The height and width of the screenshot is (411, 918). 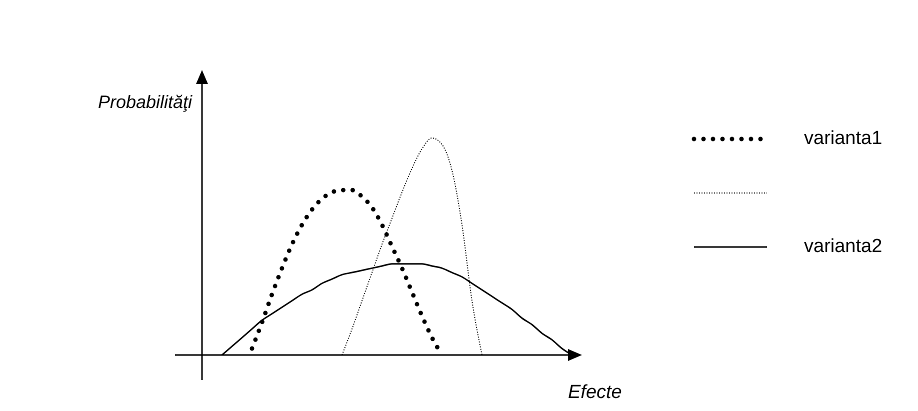 What do you see at coordinates (843, 139) in the screenshot?
I see `legend-label: varianta1` at bounding box center [843, 139].